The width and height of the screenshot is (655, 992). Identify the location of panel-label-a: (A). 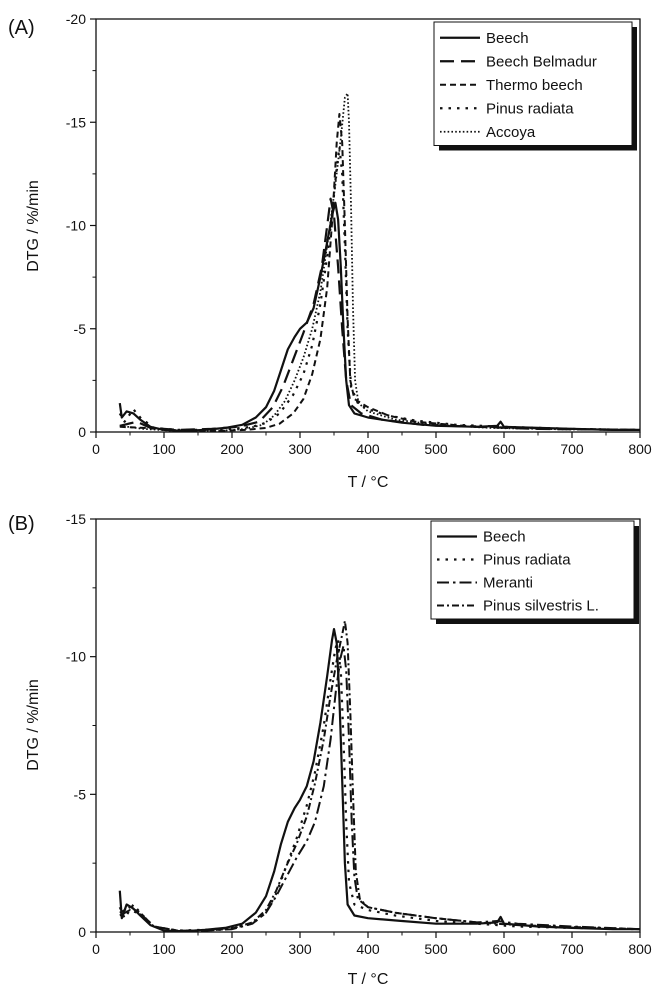
(21, 28).